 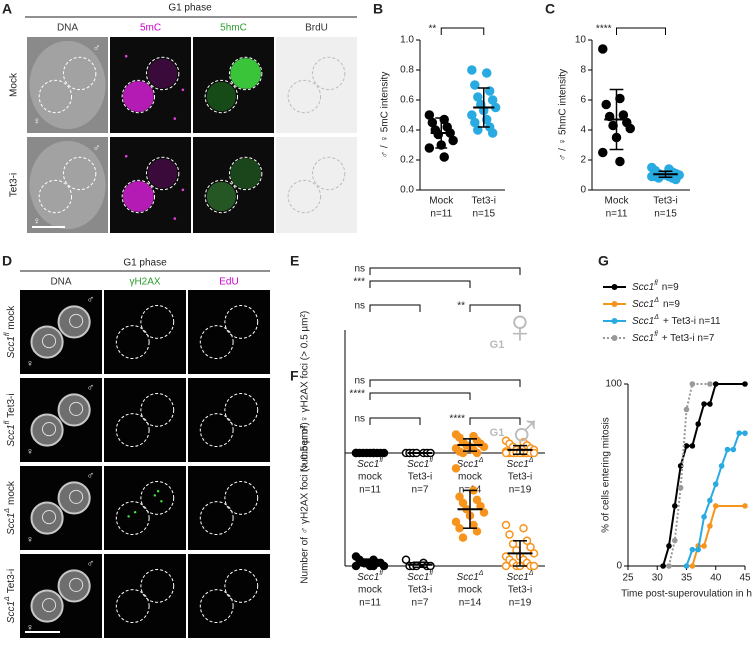 I want to click on legend-label: Scc1Δ + Tet3-i n=11, so click(x=676, y=320).